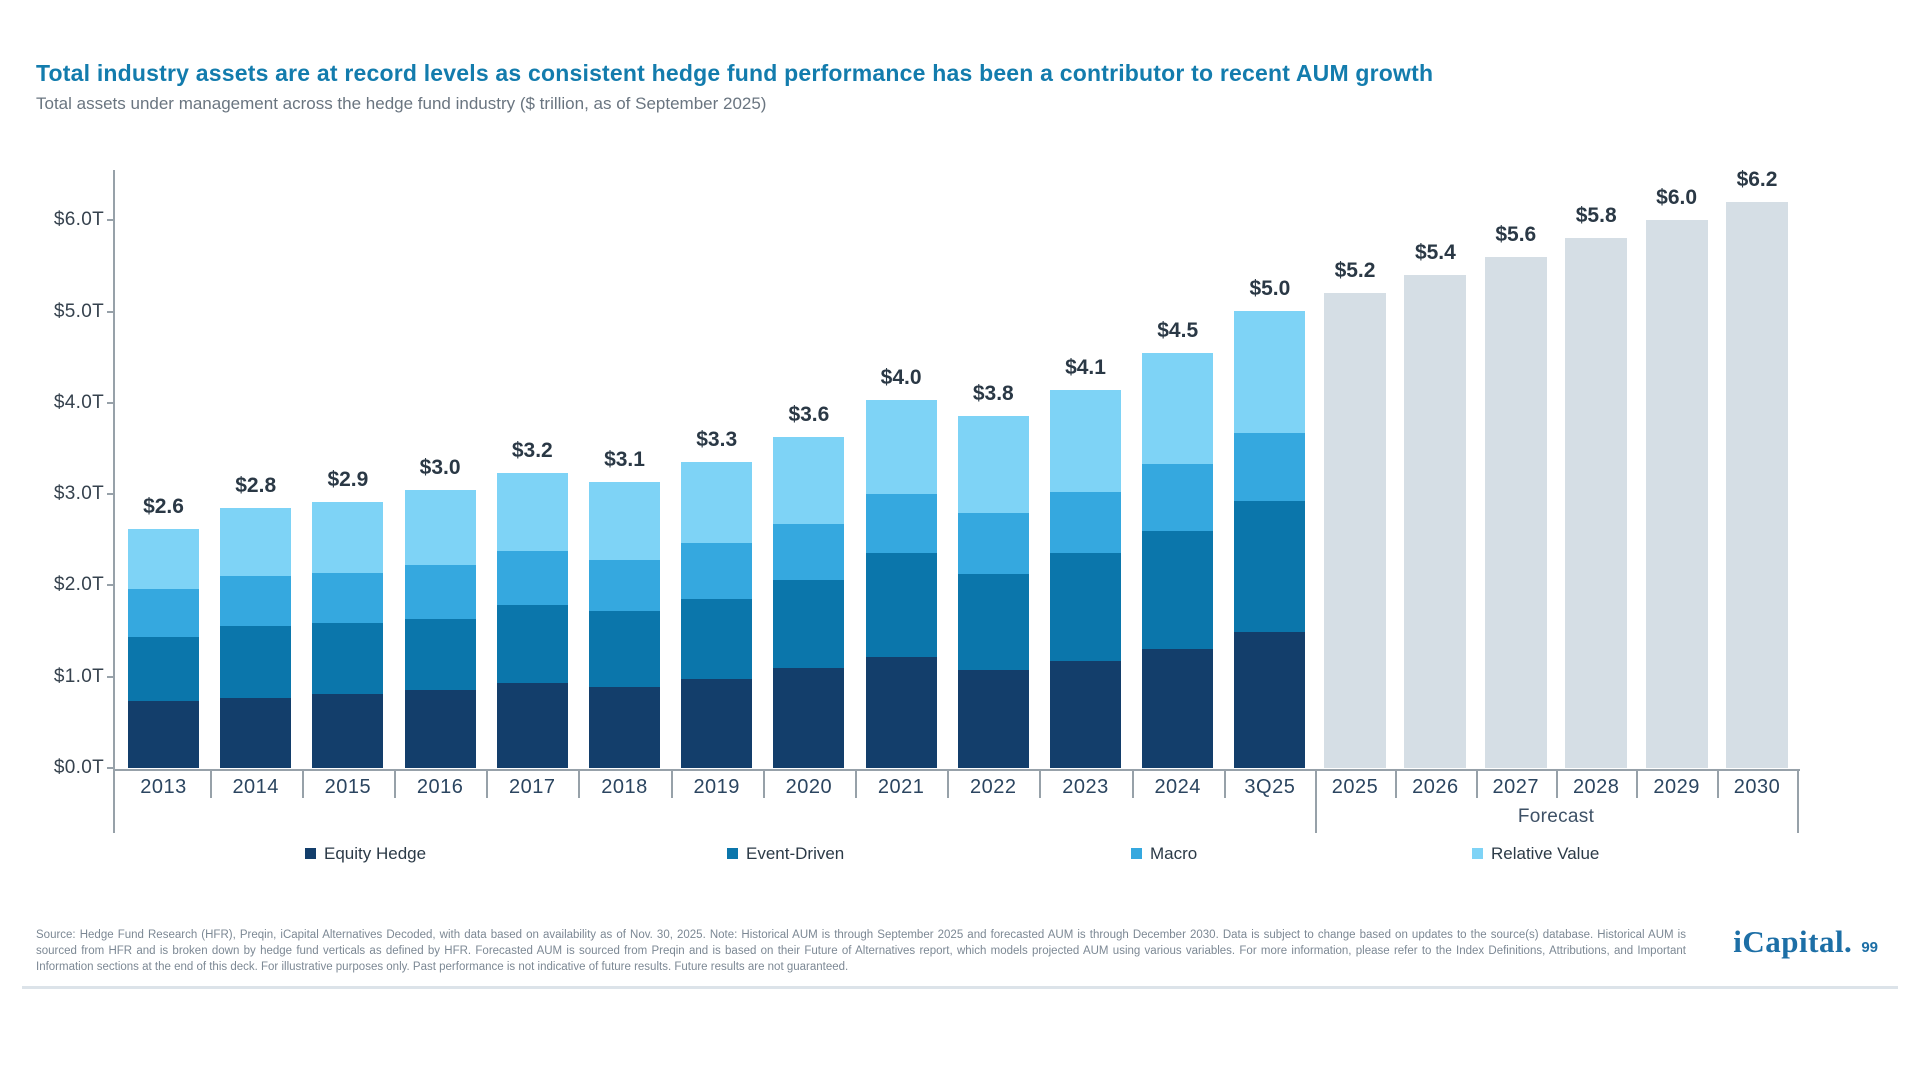 The image size is (1920, 1080). What do you see at coordinates (993, 464) in the screenshot?
I see `bar-2022-relative-value` at bounding box center [993, 464].